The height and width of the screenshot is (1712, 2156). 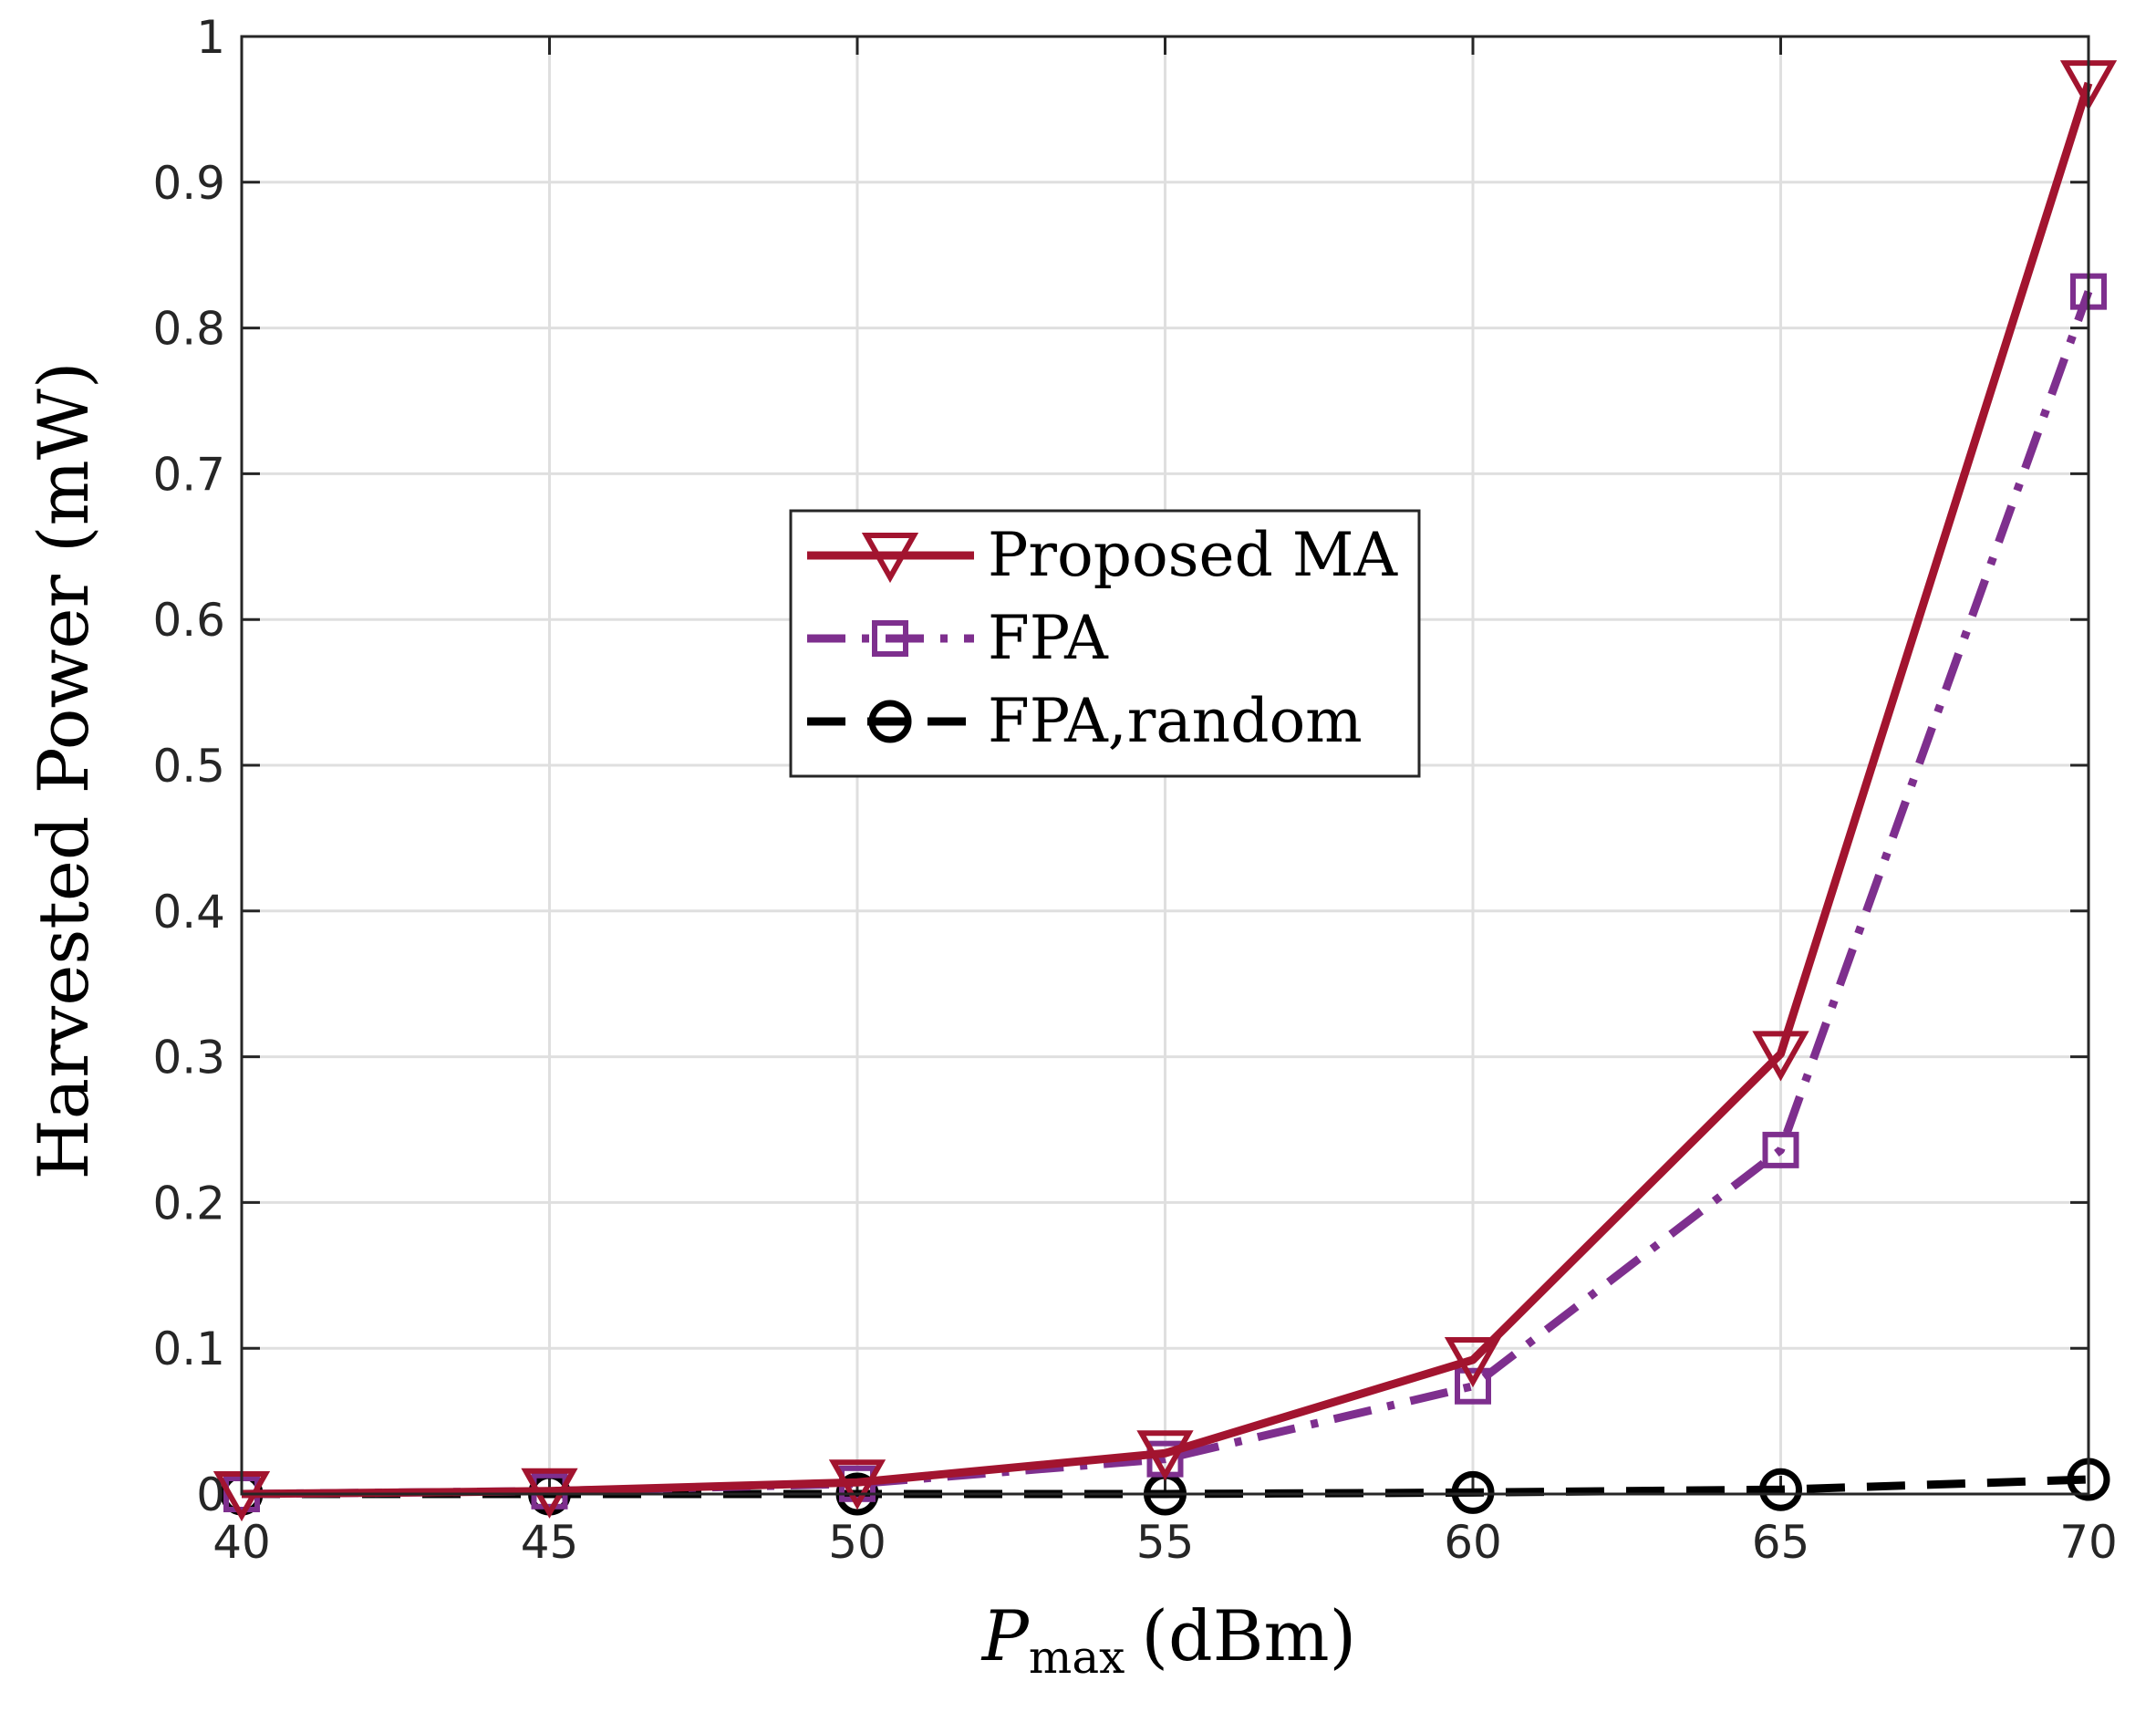 I want to click on x-axis-title: Pmax (dBm), so click(x=1168, y=1639).